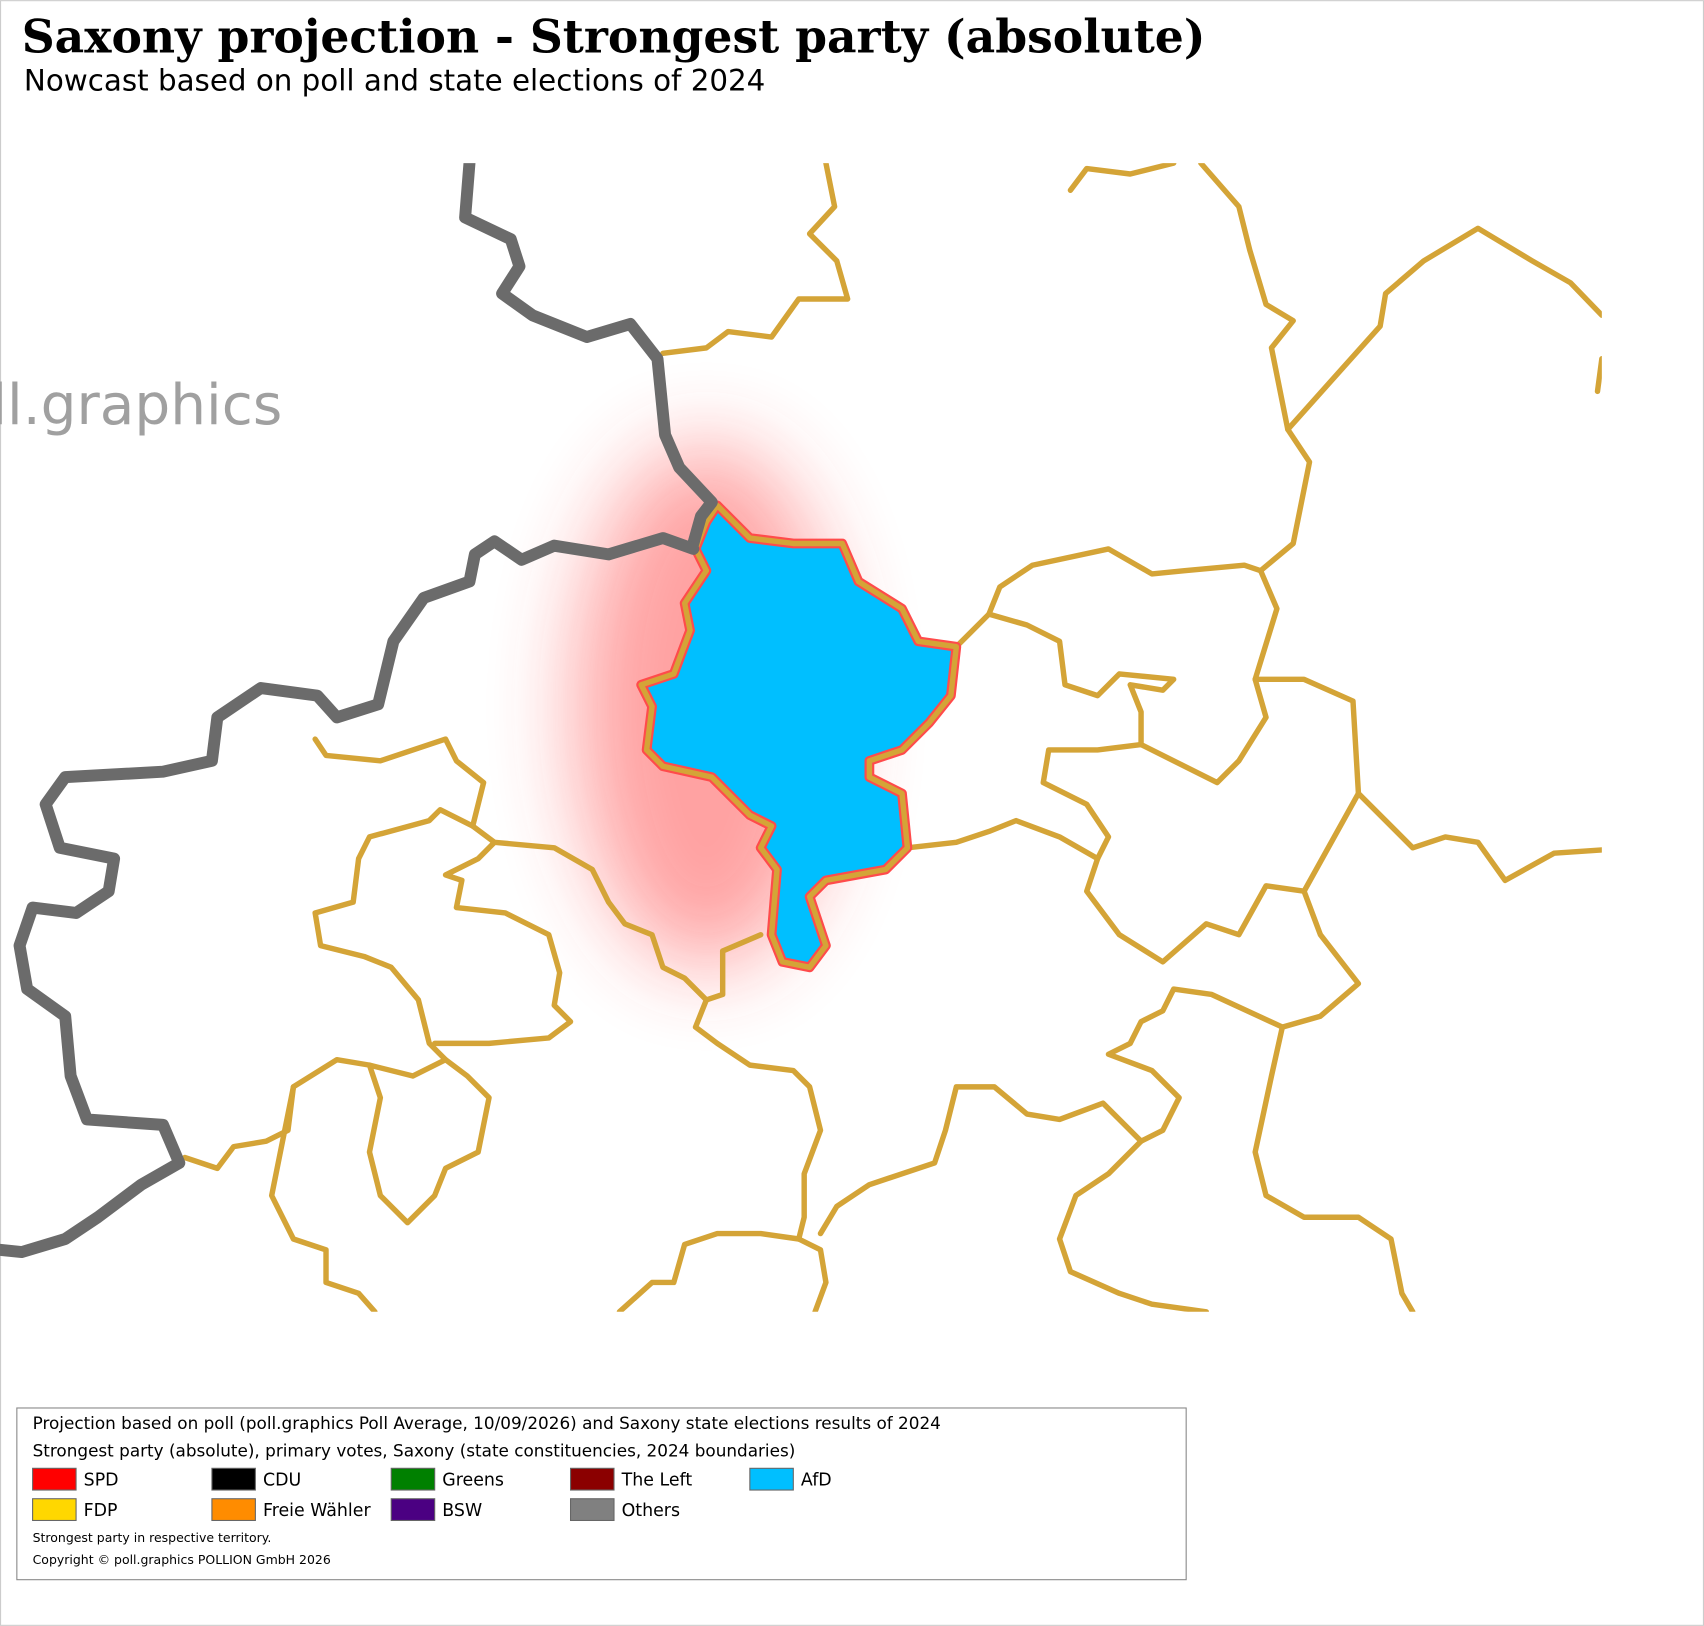 The width and height of the screenshot is (1704, 1626). Describe the element at coordinates (657, 1481) in the screenshot. I see `legend-label: The Left` at that location.